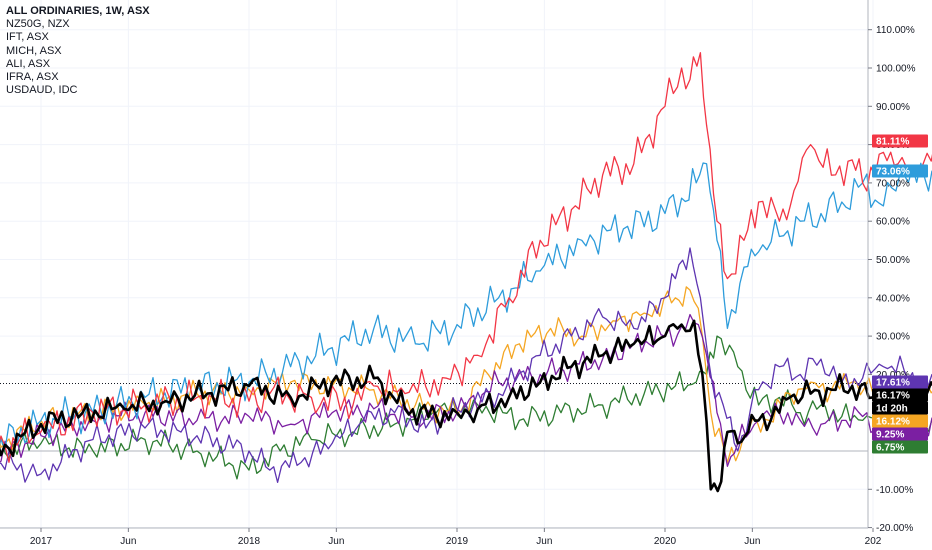 Image resolution: width=932 pixels, height=550 pixels. Describe the element at coordinates (41, 541) in the screenshot. I see `x-tick-label: 2017` at that location.